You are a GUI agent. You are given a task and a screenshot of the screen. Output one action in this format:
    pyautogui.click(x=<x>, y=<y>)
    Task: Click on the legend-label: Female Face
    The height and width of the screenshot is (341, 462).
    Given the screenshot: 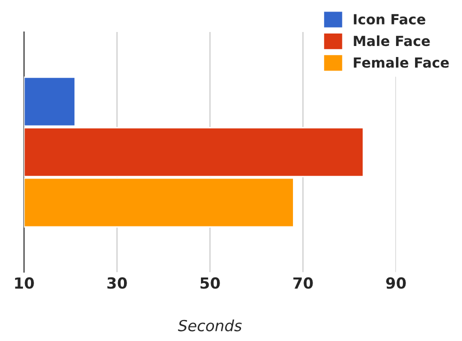 What is the action you would take?
    pyautogui.click(x=401, y=62)
    